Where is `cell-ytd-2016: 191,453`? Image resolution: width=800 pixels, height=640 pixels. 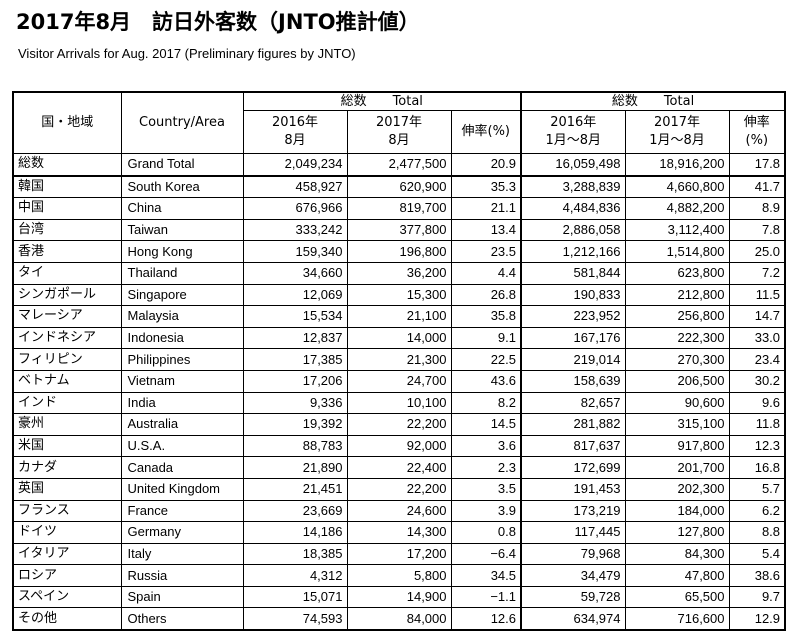 cell-ytd-2016: 191,453 is located at coordinates (573, 489).